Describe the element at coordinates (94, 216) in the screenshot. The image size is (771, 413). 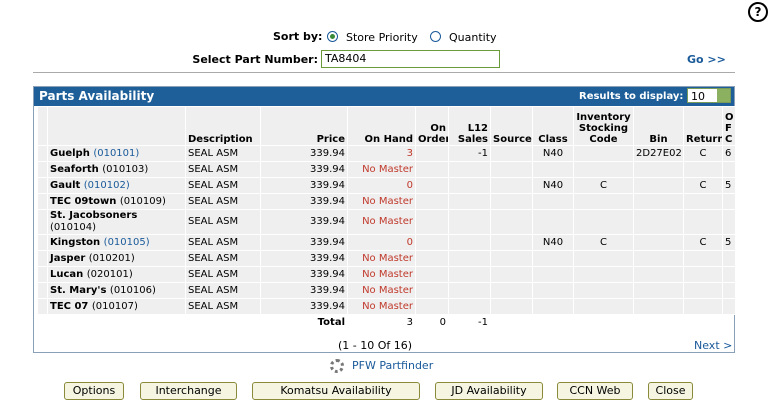
I see `store-name: St. Jacobsoners` at that location.